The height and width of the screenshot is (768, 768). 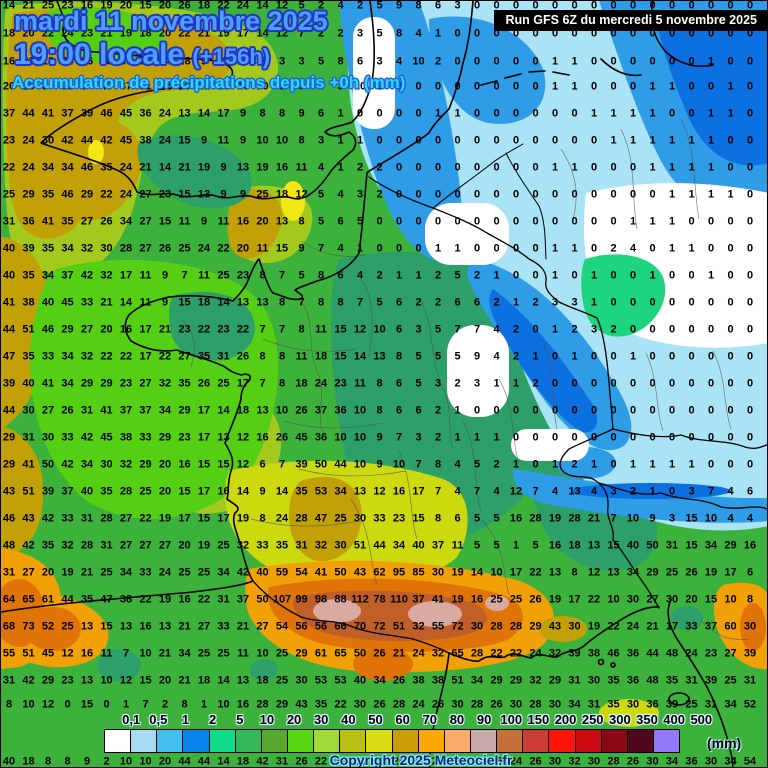 What do you see at coordinates (28, 302) in the screenshot?
I see `grid-value: 38` at bounding box center [28, 302].